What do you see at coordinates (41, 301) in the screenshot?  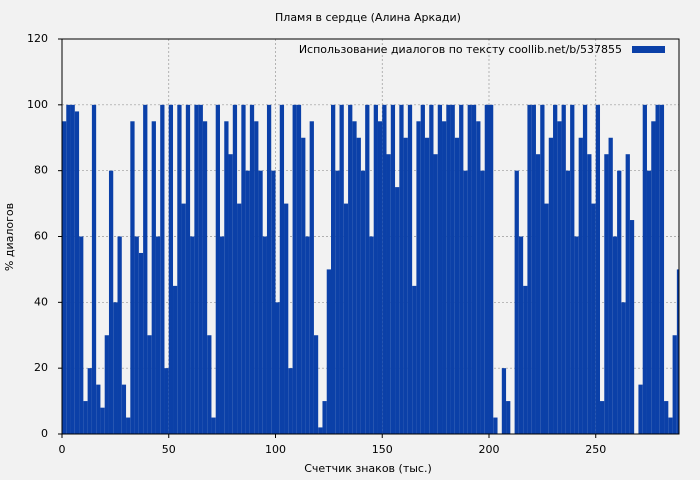 I see `y-tick-label: 40` at bounding box center [41, 301].